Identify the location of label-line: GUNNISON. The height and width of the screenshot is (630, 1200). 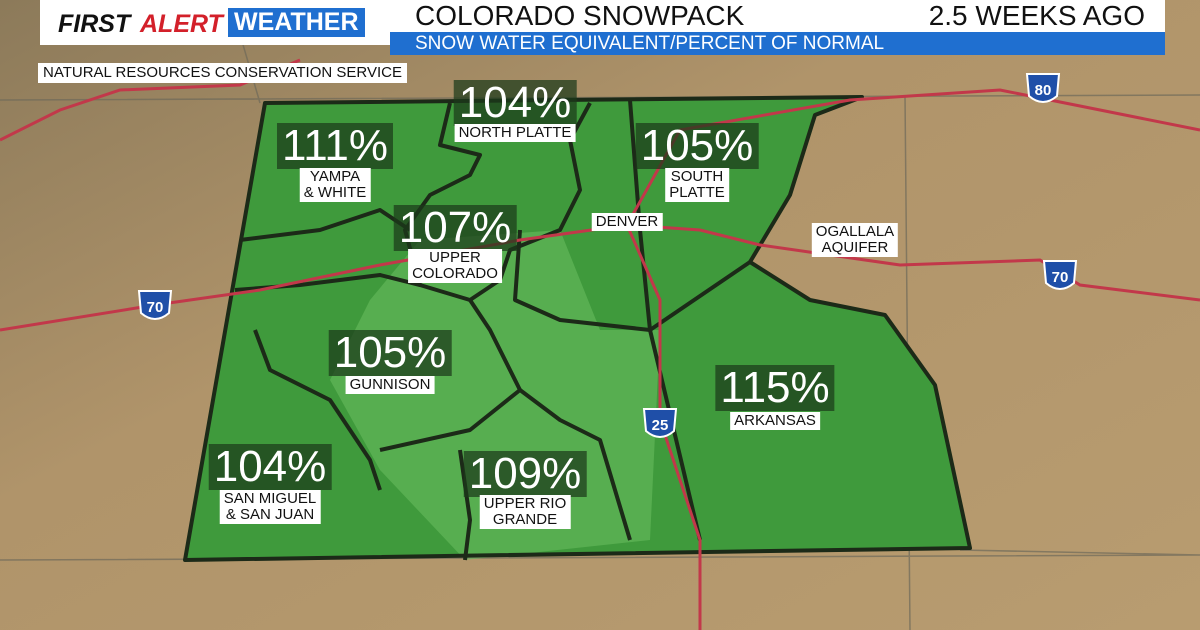
(390, 384).